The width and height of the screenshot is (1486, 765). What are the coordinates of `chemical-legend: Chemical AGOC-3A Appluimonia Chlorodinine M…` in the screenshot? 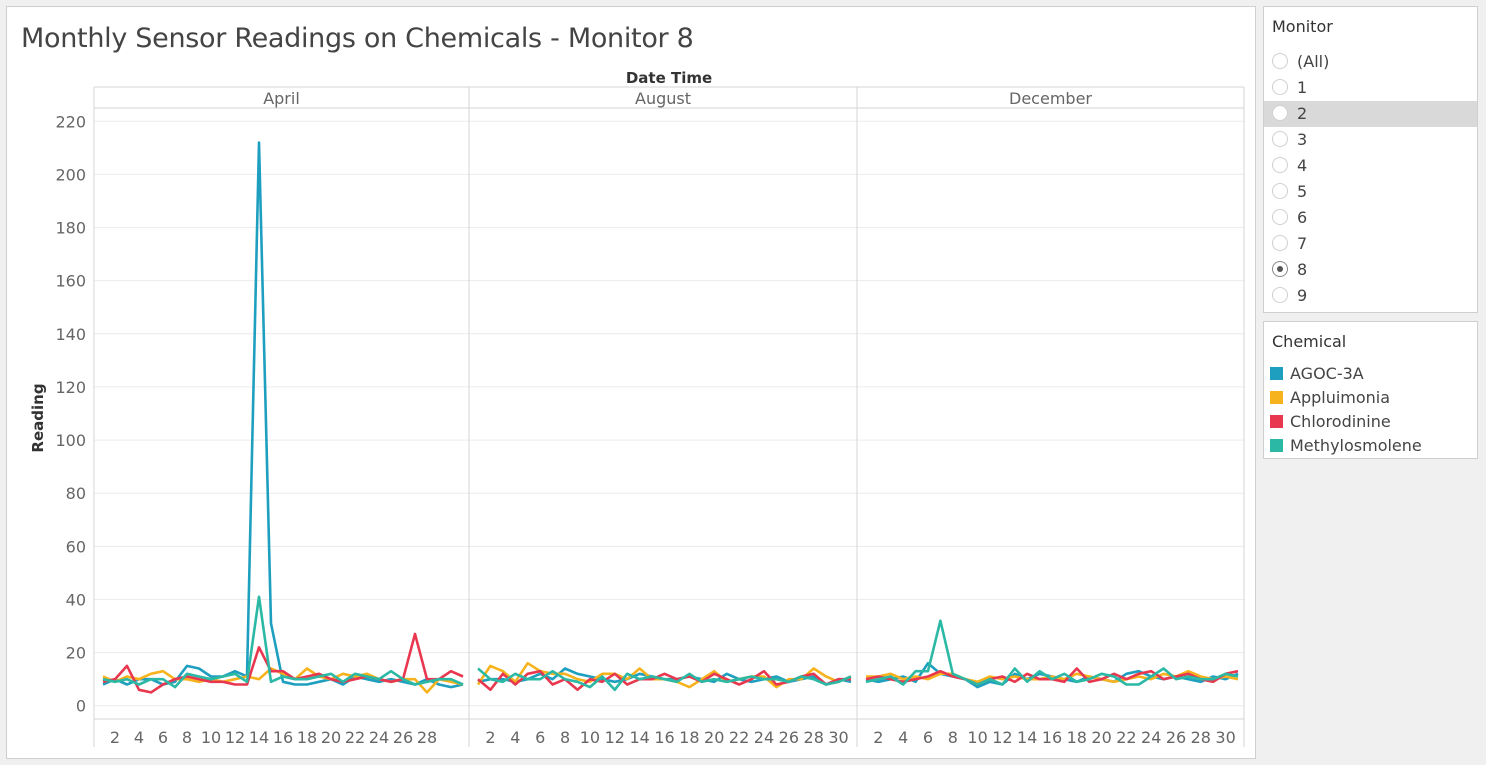 It's located at (1370, 390).